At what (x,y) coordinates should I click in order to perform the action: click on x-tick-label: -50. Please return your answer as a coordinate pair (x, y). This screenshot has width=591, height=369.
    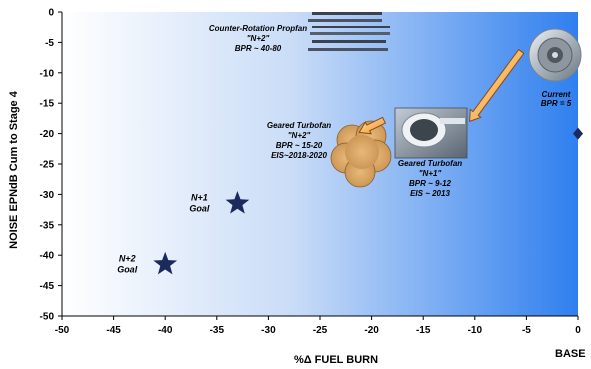
    Looking at the image, I should click on (62, 330).